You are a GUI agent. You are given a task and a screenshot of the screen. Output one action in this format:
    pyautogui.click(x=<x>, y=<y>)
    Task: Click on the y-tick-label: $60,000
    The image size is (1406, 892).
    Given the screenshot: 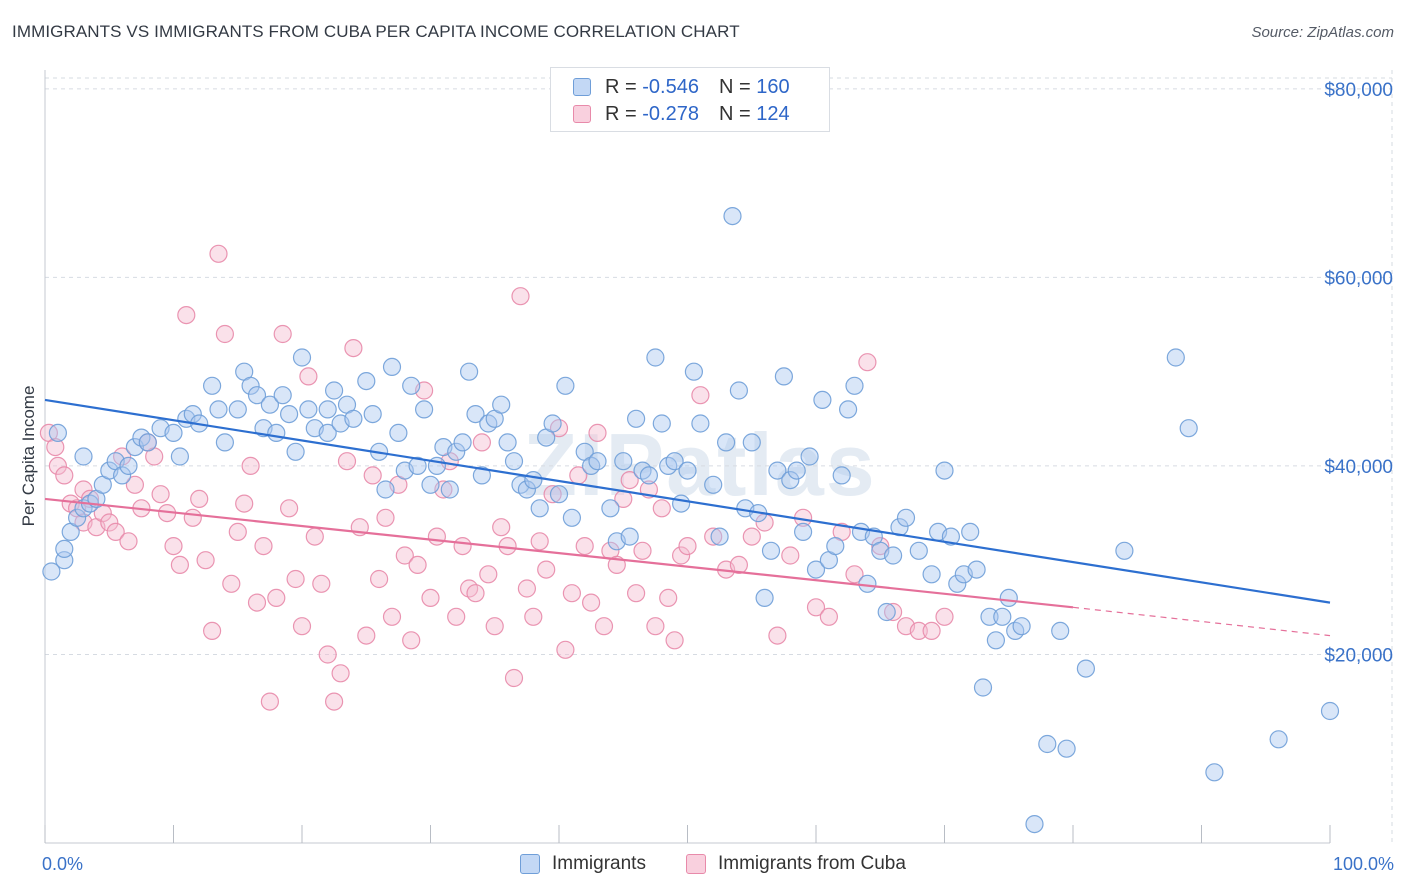 What is the action you would take?
    pyautogui.click(x=1358, y=278)
    